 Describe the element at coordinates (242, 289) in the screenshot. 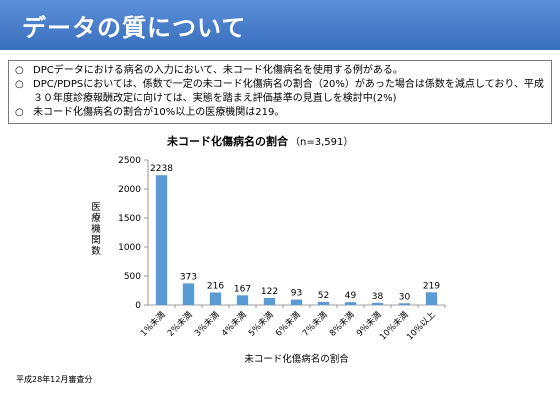

I see `data-label: 167` at that location.